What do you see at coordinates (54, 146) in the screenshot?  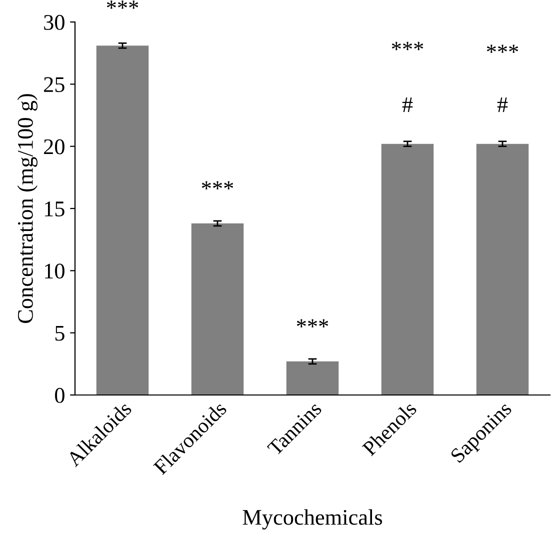 I see `y-tick-label: 20` at bounding box center [54, 146].